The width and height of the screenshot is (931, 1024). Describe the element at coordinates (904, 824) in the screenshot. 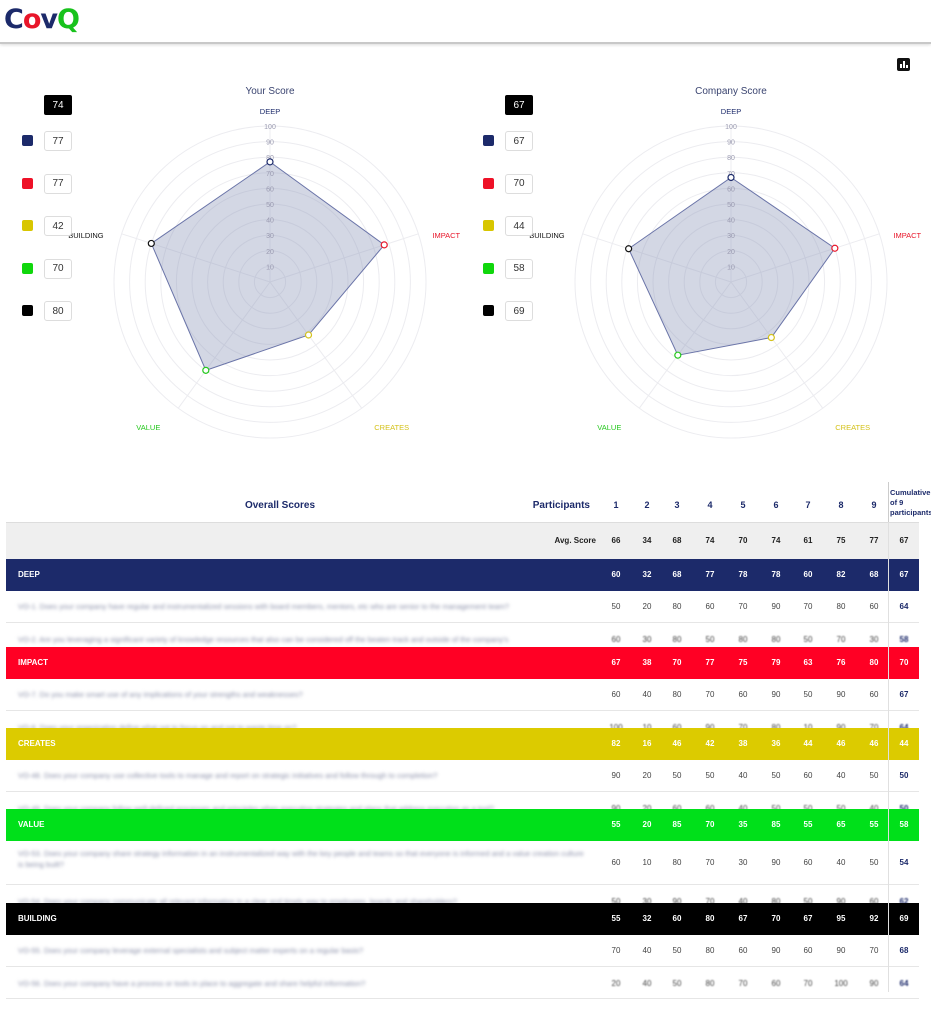

I see `section-cumulative-cell: 58` at that location.